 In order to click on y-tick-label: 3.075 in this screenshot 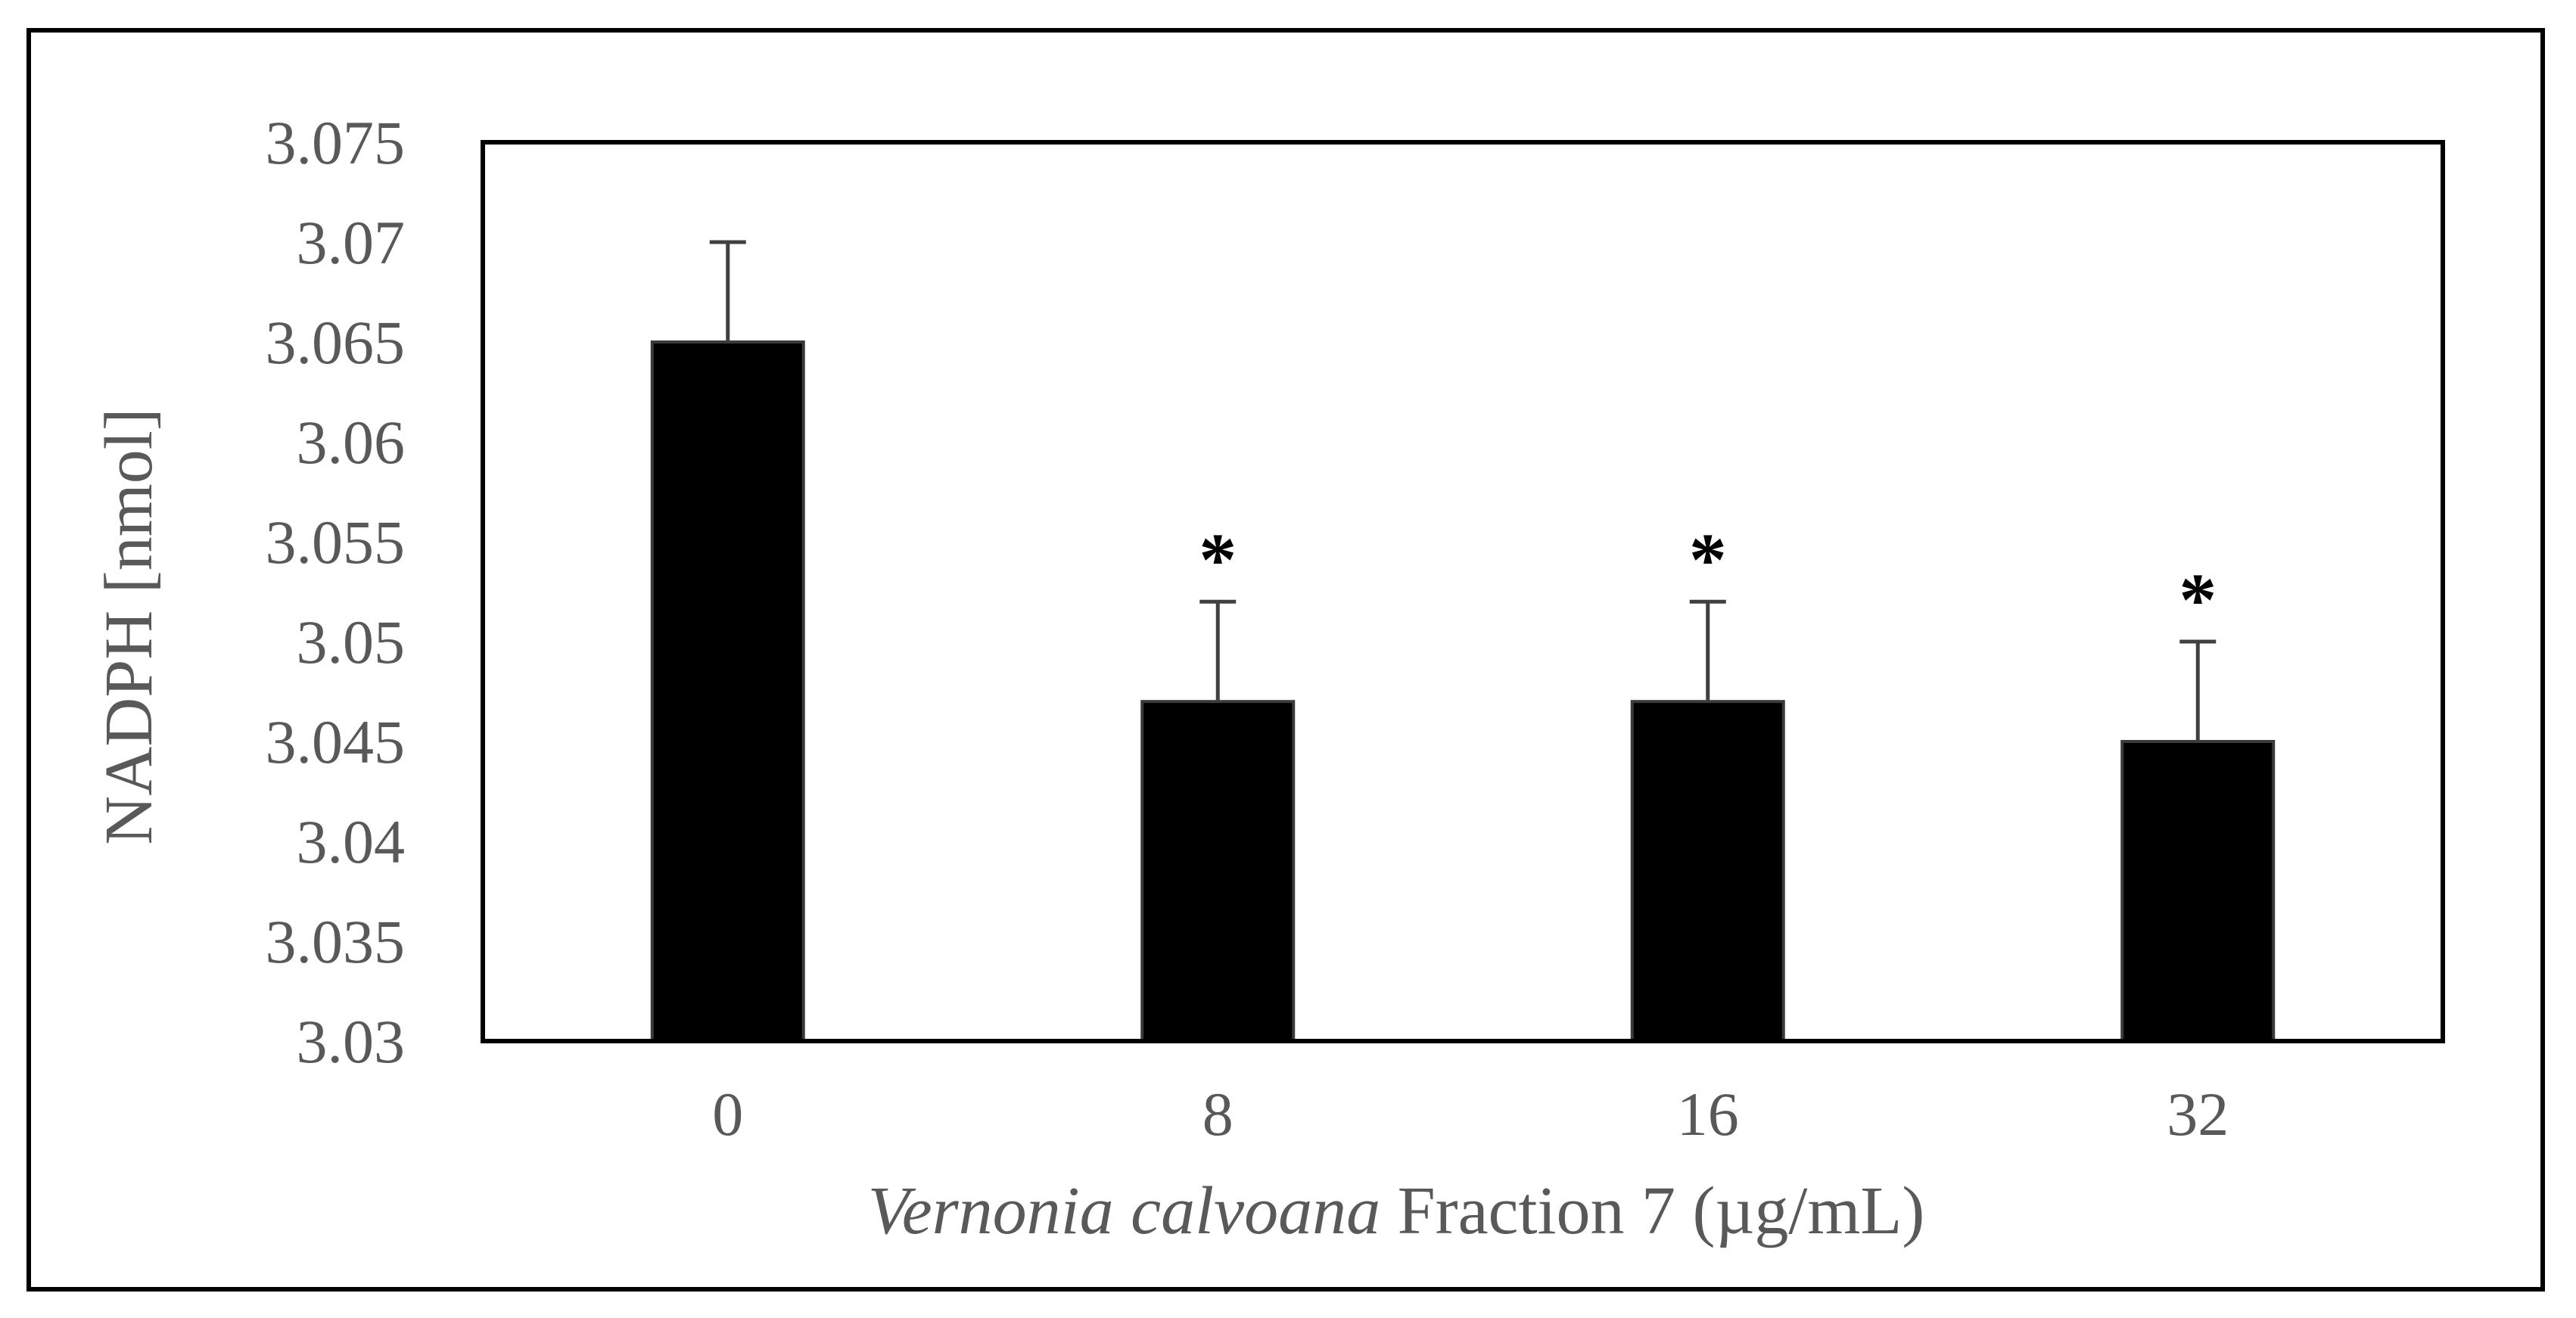, I will do `click(336, 142)`.